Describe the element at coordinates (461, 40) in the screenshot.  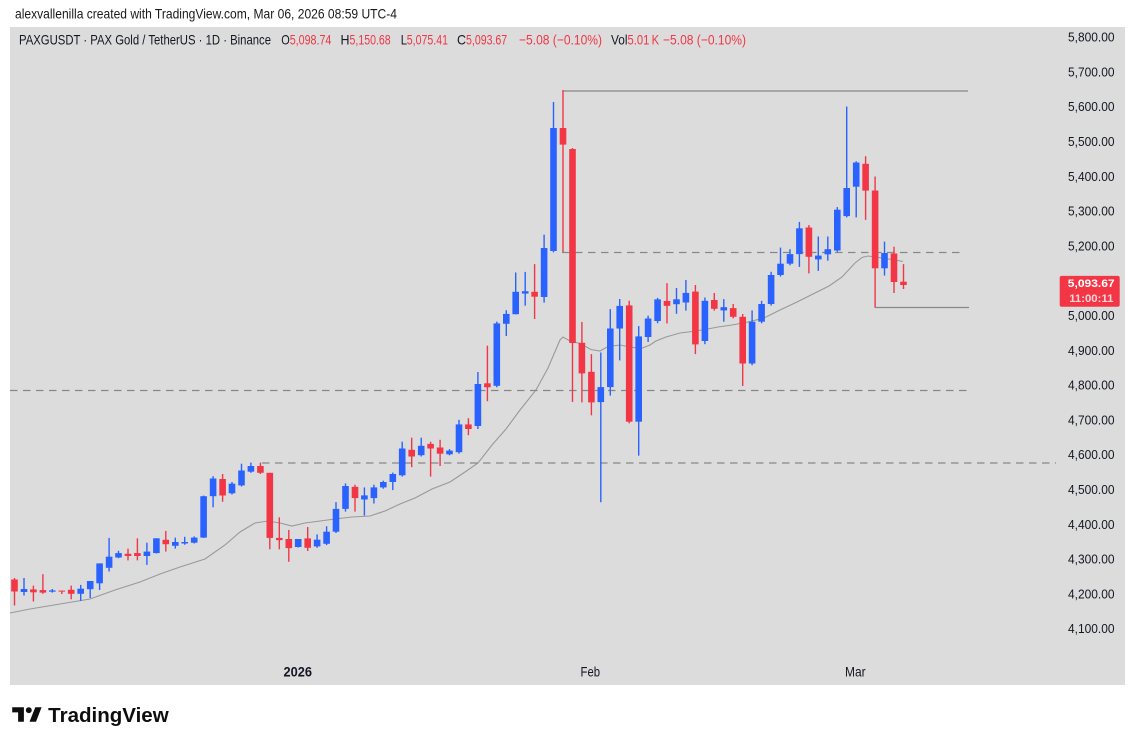
I see `svg-text: C` at that location.